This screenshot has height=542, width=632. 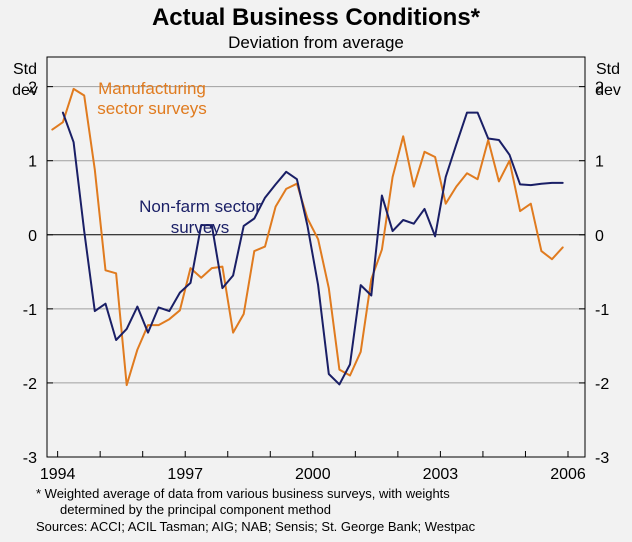 What do you see at coordinates (608, 90) in the screenshot?
I see `y-axis-label-right-line2: dev` at bounding box center [608, 90].